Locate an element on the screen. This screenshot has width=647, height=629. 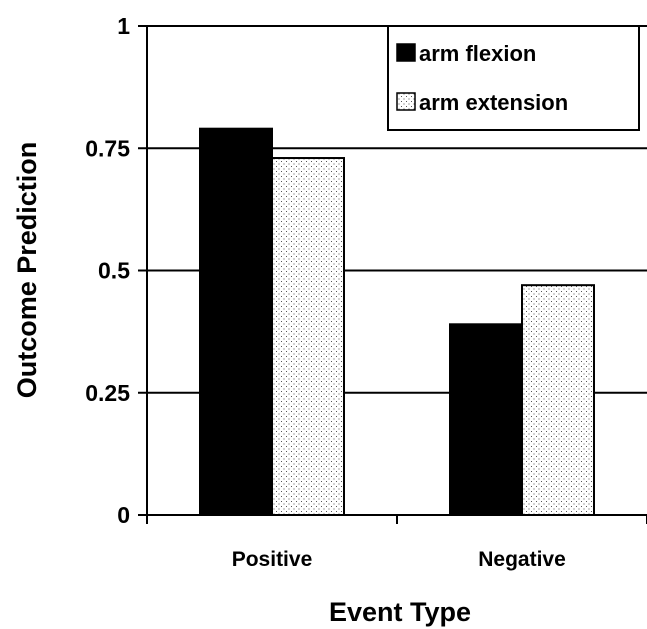
y-tick-label: 0.75 is located at coordinates (107, 148).